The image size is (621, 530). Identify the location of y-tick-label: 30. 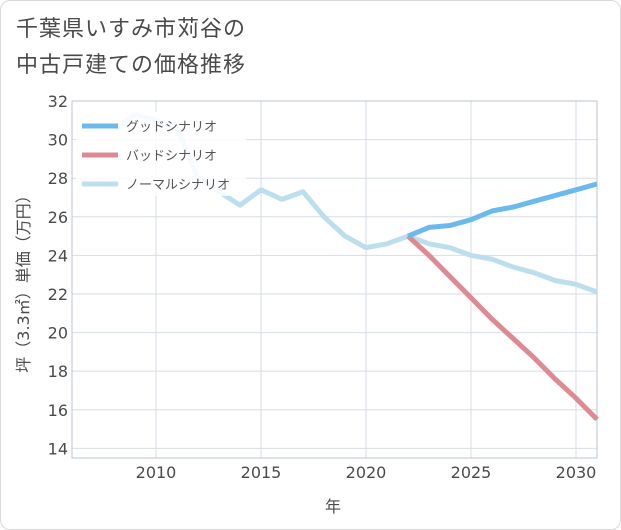
(58, 140).